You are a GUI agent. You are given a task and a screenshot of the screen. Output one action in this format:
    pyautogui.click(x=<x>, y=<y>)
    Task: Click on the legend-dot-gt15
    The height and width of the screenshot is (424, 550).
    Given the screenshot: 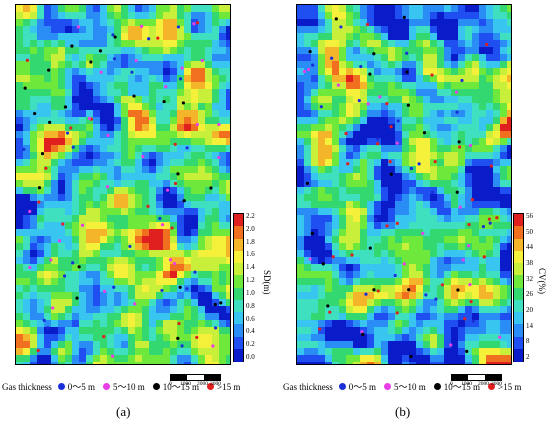 What is the action you would take?
    pyautogui.click(x=211, y=386)
    